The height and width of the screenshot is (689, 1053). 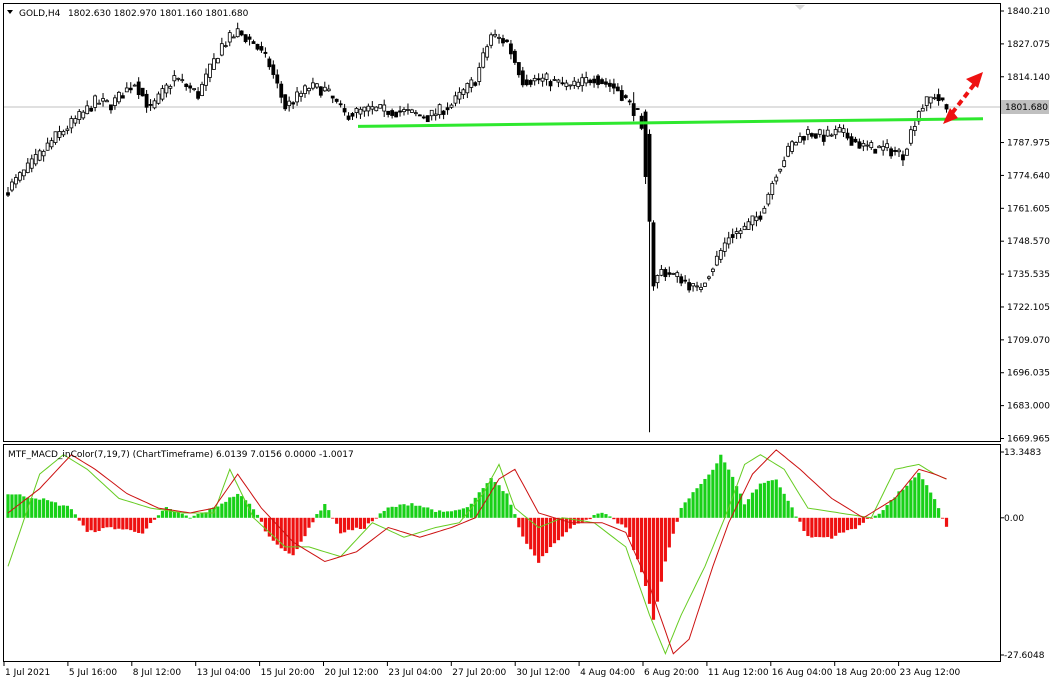 What do you see at coordinates (352, 673) in the screenshot?
I see `time-tick-label: 20 Jul 12:00` at bounding box center [352, 673].